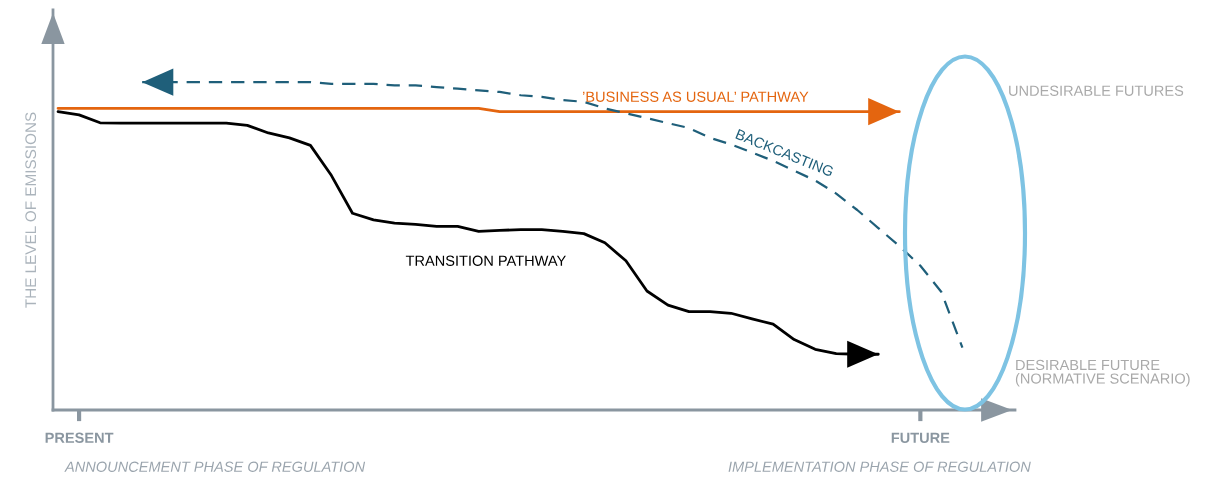 The image size is (1224, 477). What do you see at coordinates (879, 466) in the screenshot?
I see `text: IMPLEMENTATION PHASE OF REGULATION` at bounding box center [879, 466].